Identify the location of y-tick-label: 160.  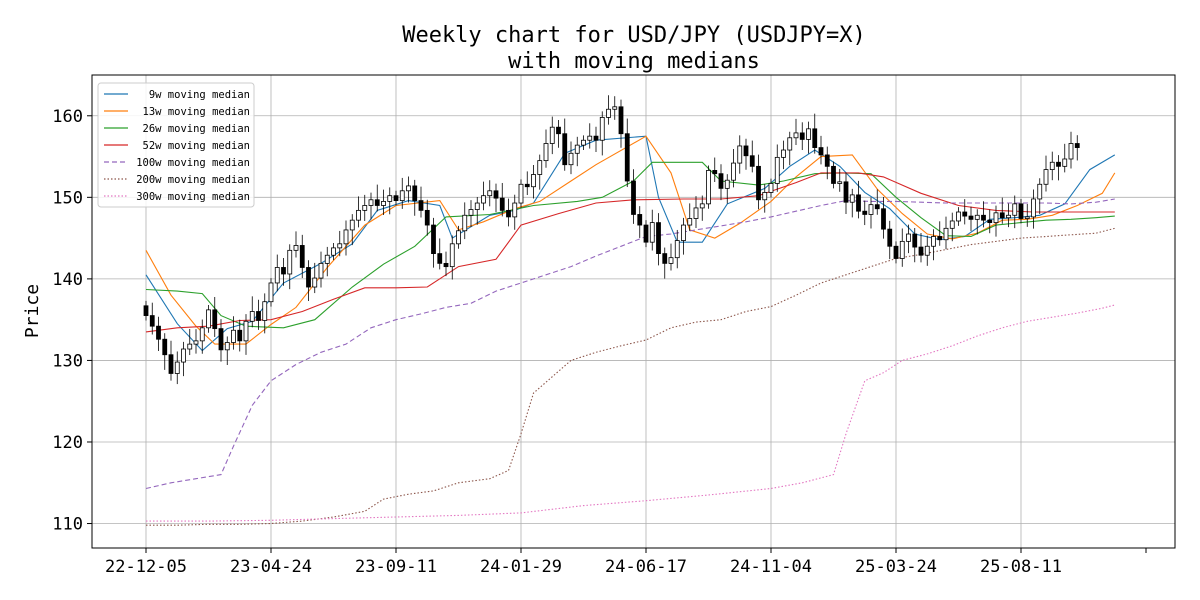
(67, 117).